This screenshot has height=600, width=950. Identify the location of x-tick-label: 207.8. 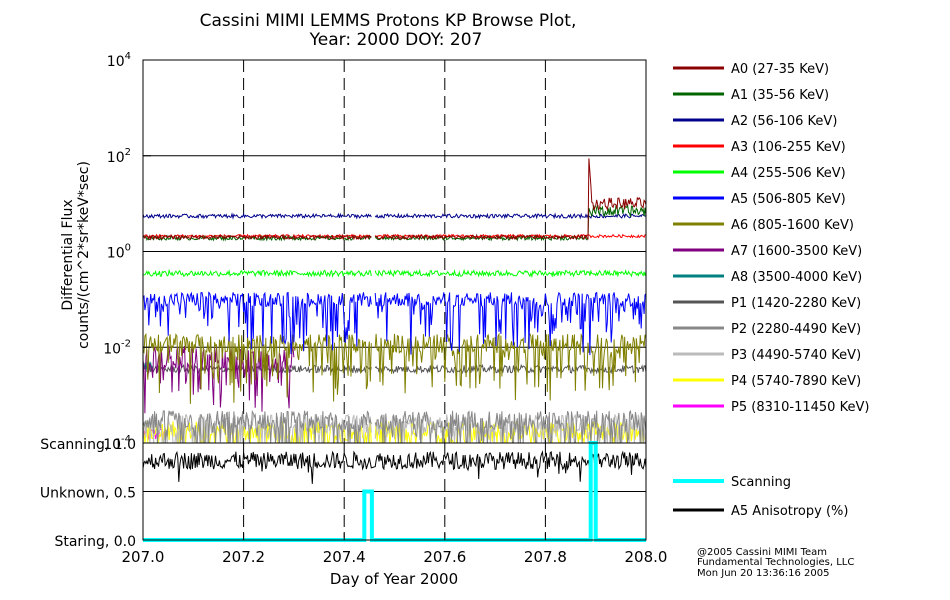
(545, 557).